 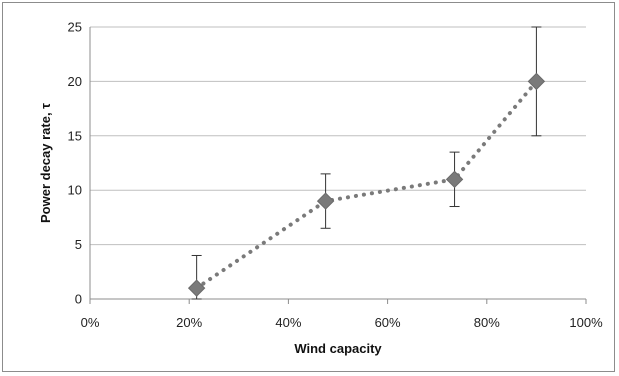 I want to click on x-tick-label: 0%, so click(x=90, y=322).